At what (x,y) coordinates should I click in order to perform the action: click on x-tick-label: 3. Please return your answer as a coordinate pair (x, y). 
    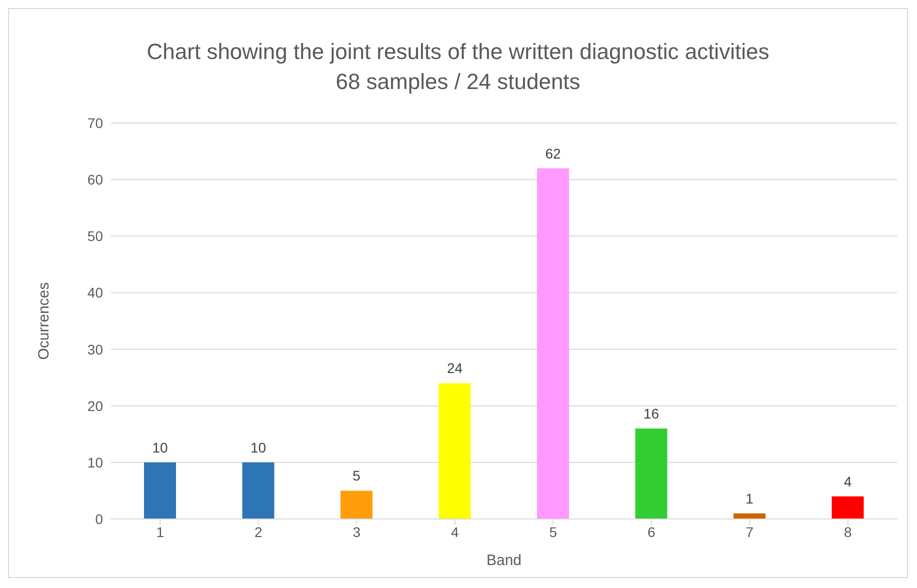
    Looking at the image, I should click on (356, 532).